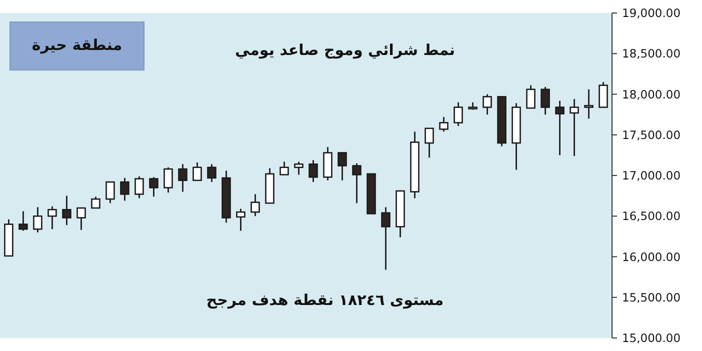 Image resolution: width=702 pixels, height=351 pixels. I want to click on y-tick-label: 19,000.00, so click(651, 13).